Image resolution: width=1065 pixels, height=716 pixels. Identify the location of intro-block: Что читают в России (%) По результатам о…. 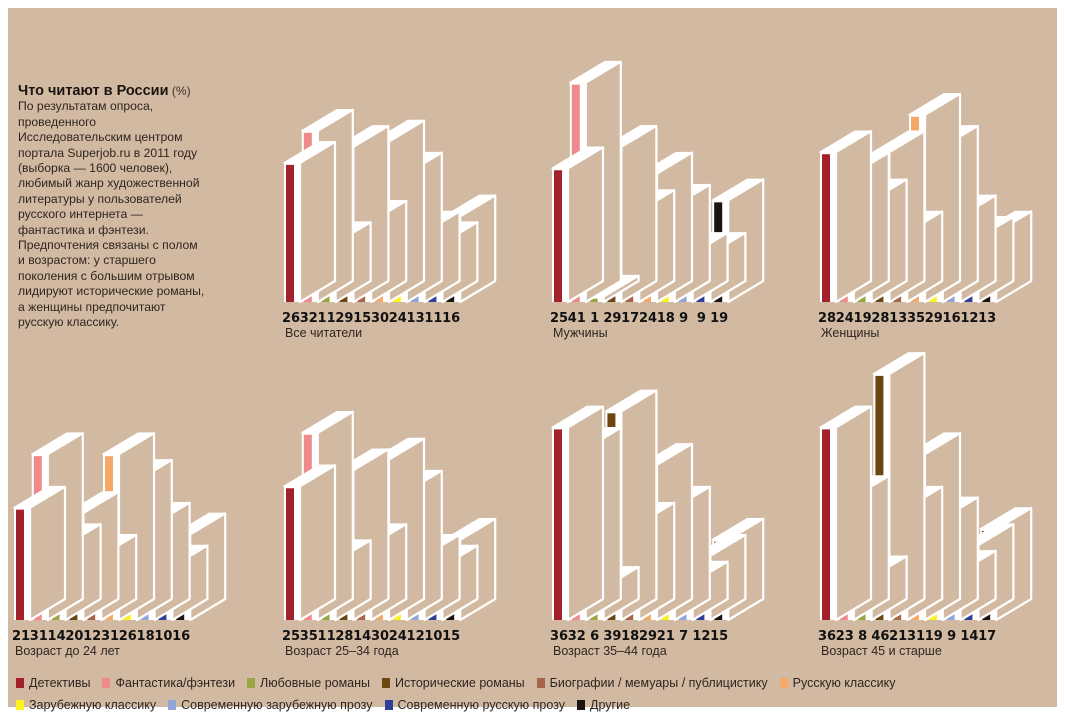
(138, 207).